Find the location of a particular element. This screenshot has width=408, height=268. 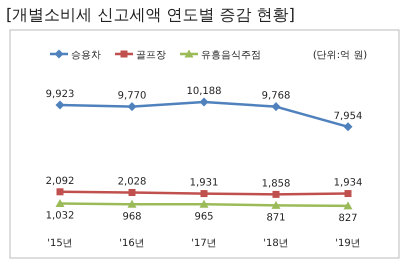

data-label: 968 is located at coordinates (132, 216).